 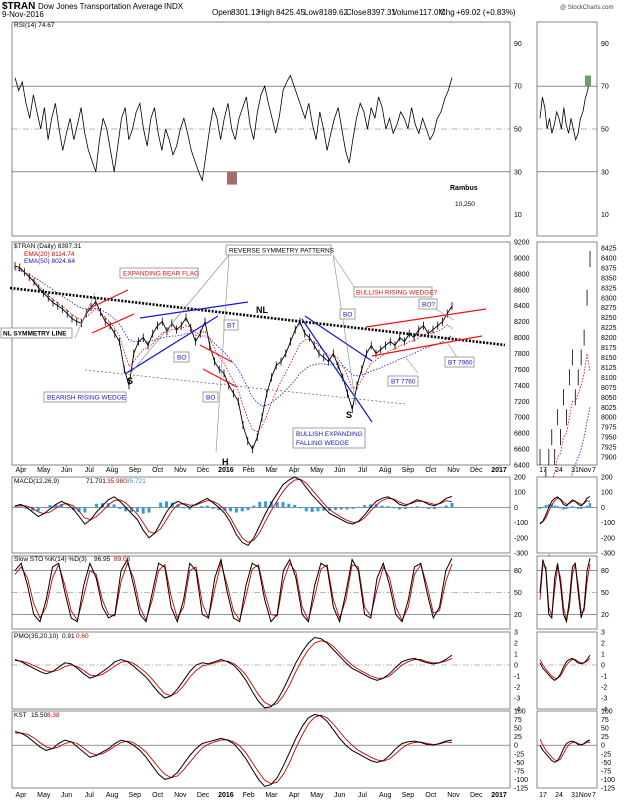 I want to click on price-tick-3: 8600, so click(x=522, y=290).